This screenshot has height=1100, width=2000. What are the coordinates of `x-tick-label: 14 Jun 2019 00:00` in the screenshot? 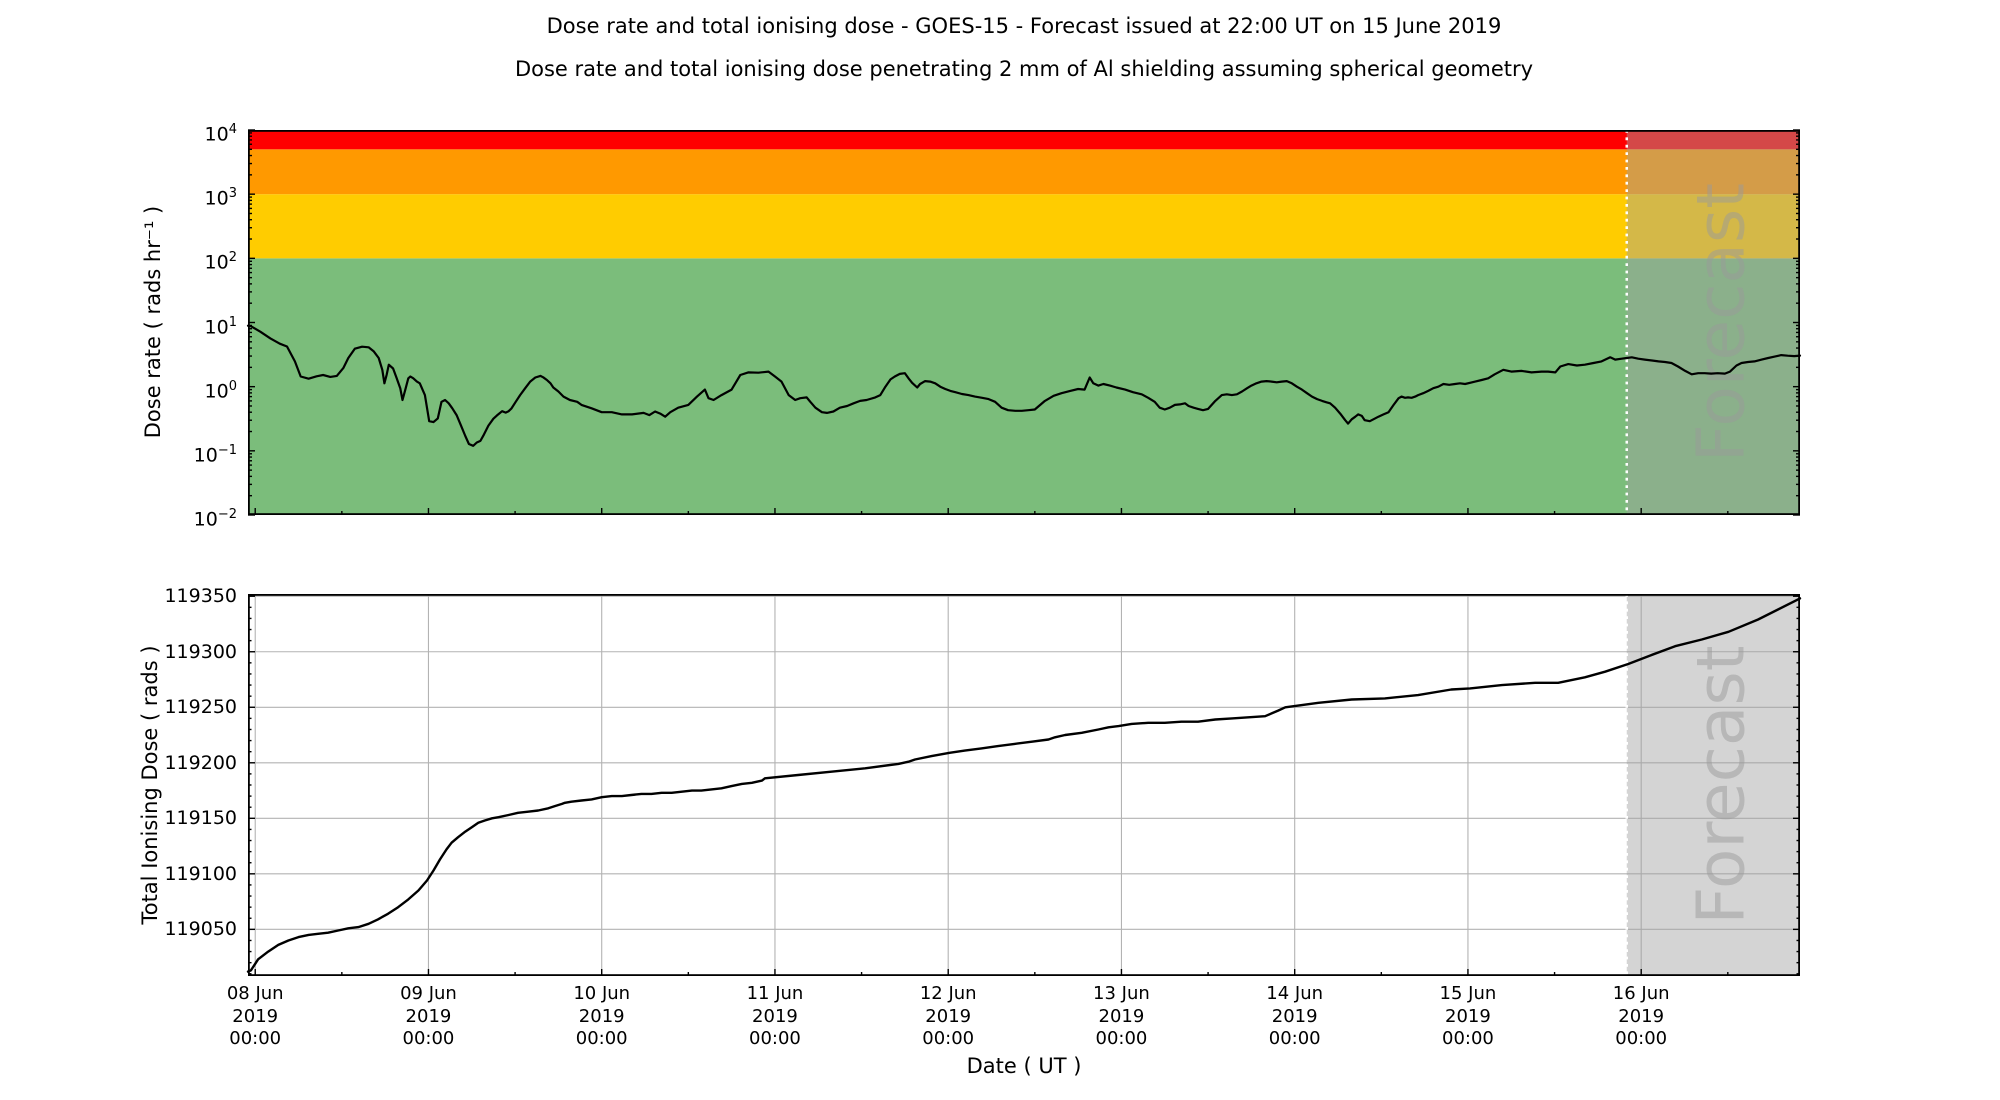 It's located at (1295, 1017).